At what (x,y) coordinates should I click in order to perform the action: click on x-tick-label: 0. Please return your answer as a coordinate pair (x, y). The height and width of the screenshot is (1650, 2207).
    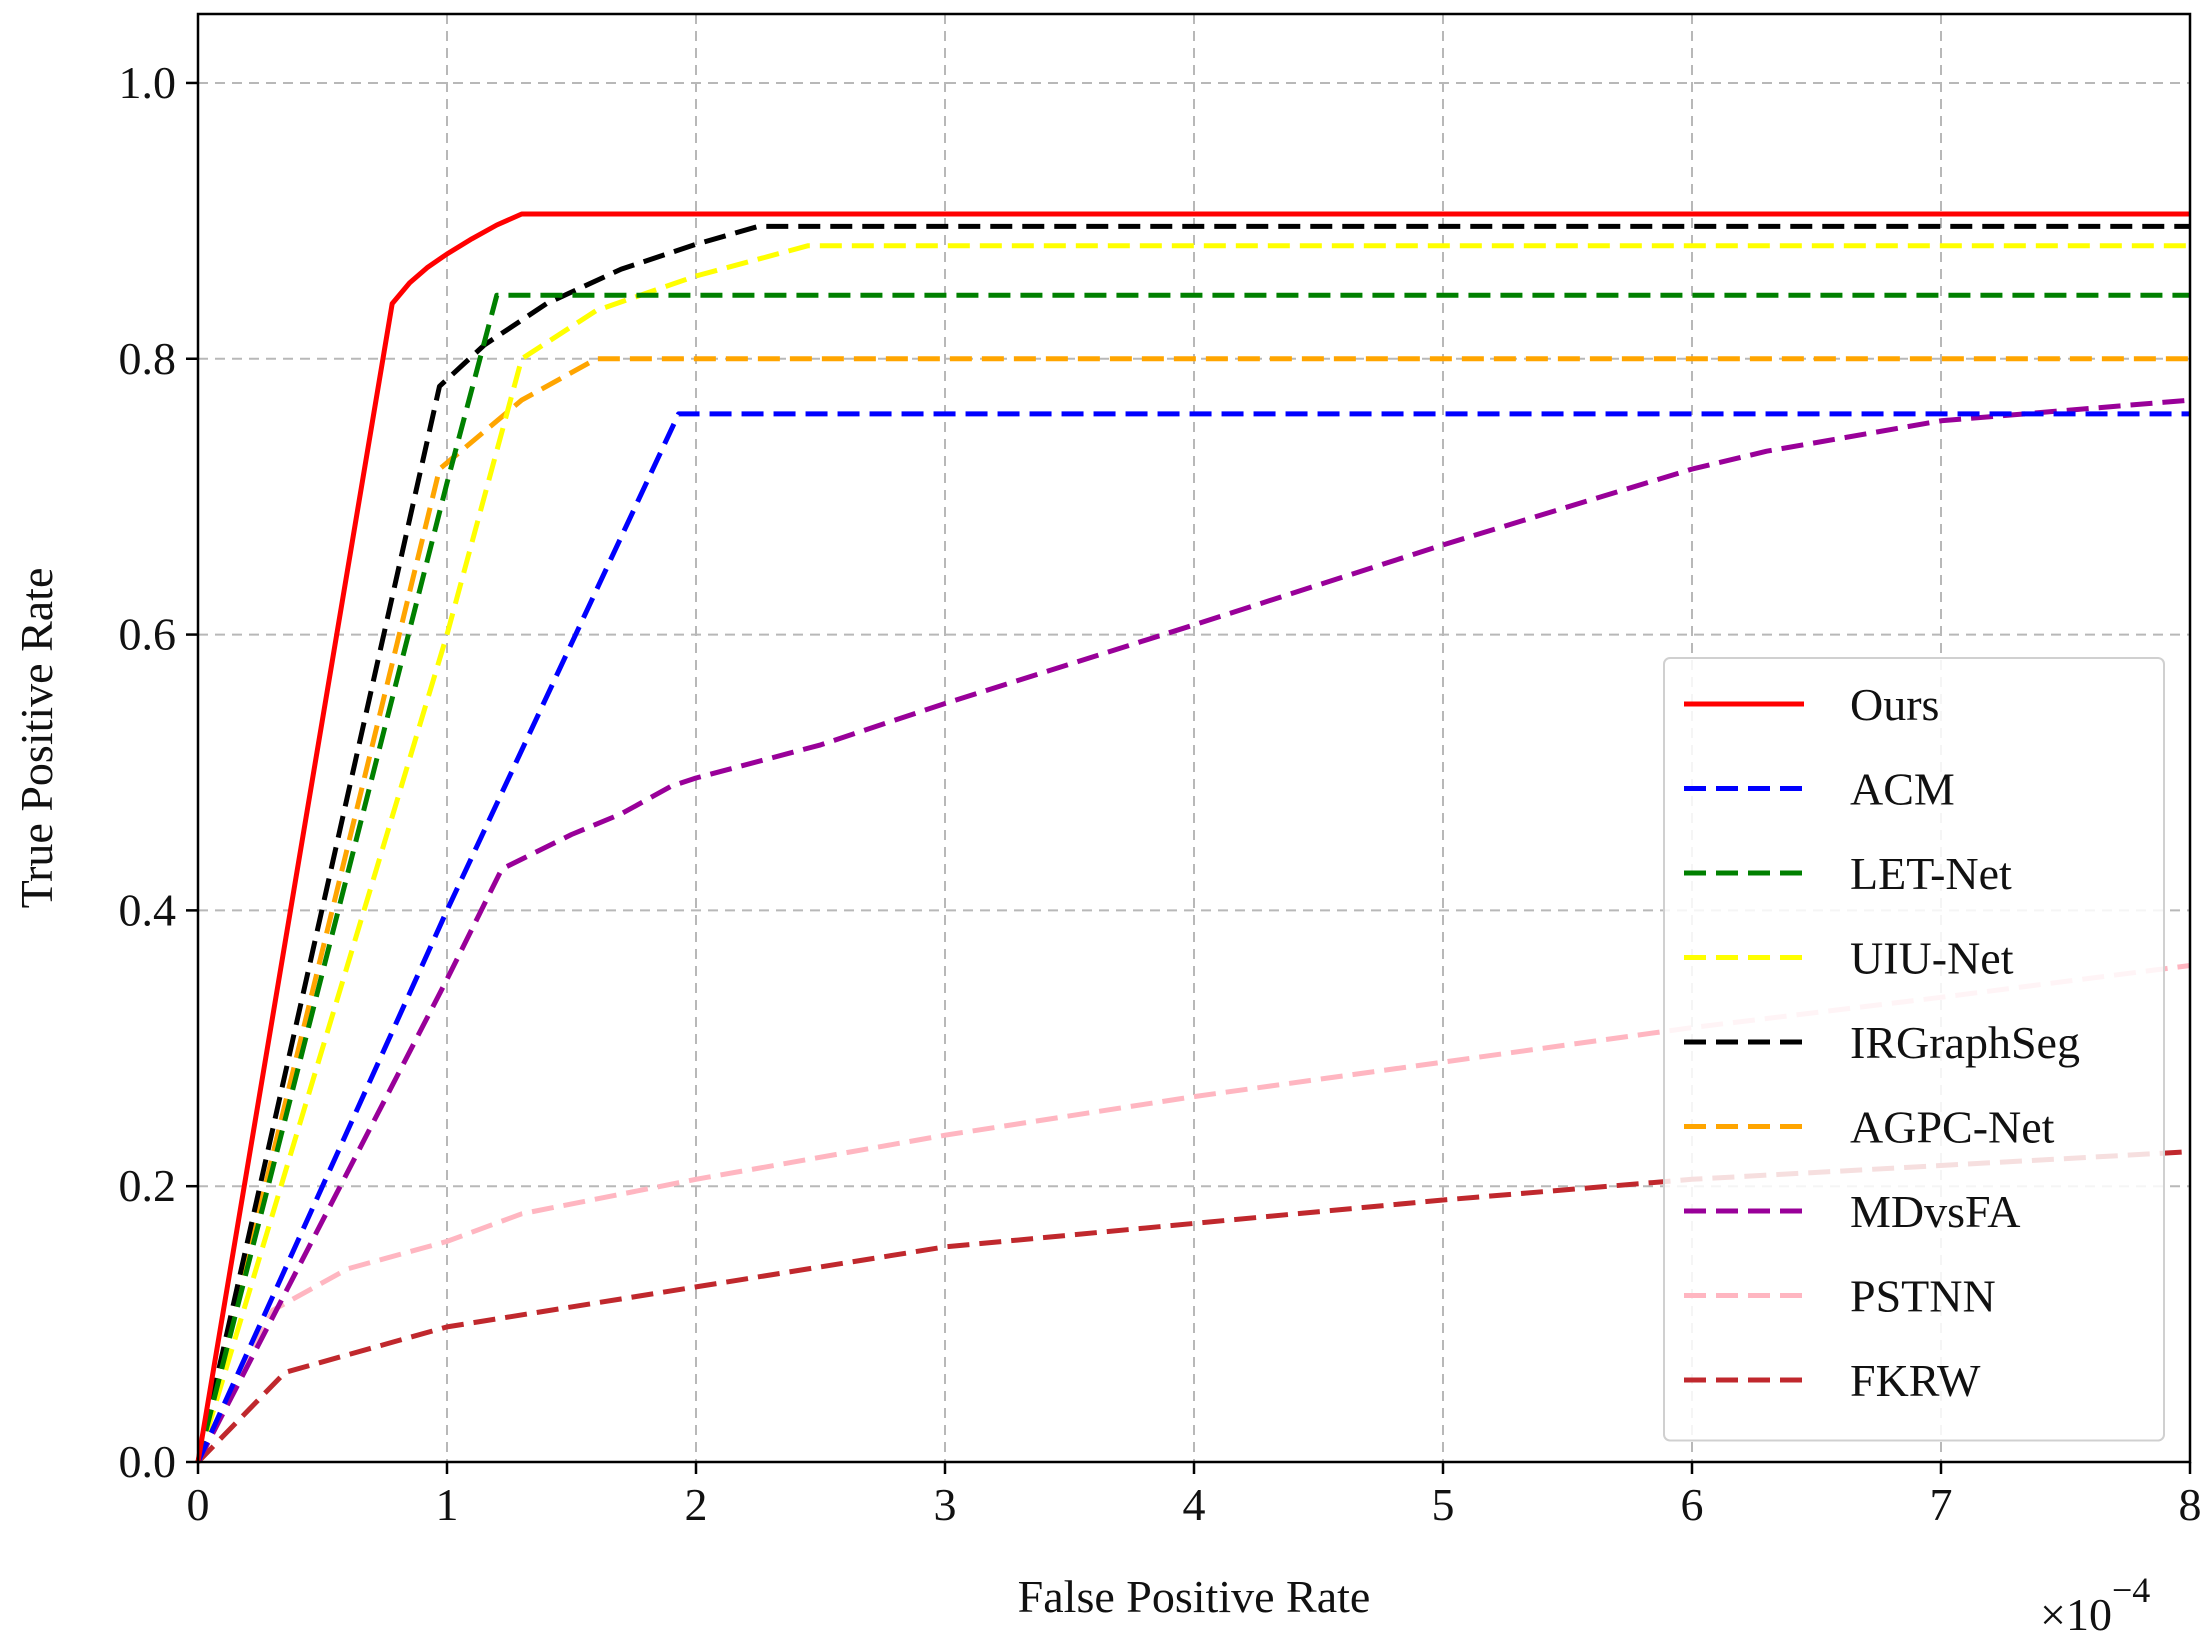
    Looking at the image, I should click on (198, 1504).